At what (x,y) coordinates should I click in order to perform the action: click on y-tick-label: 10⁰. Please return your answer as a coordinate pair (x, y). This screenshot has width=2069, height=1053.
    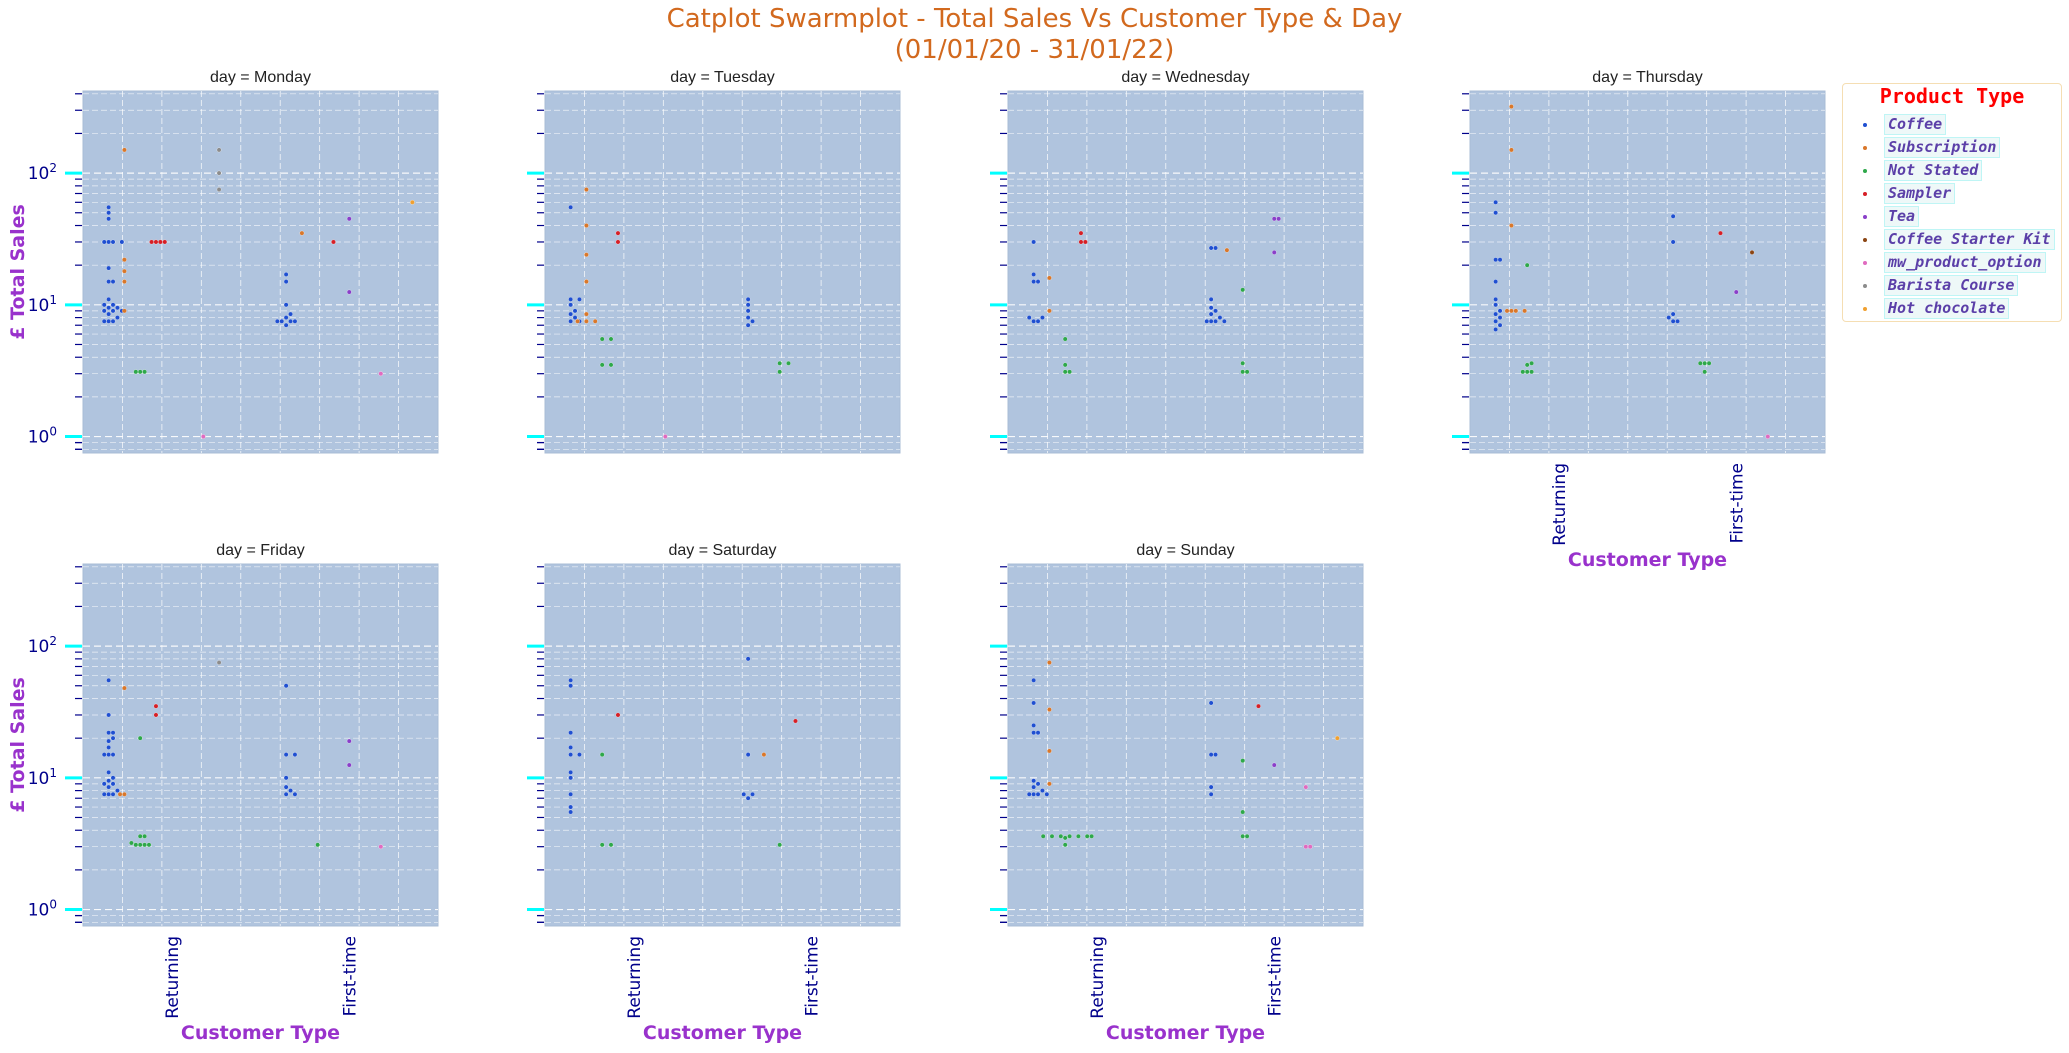
    Looking at the image, I should click on (42, 909).